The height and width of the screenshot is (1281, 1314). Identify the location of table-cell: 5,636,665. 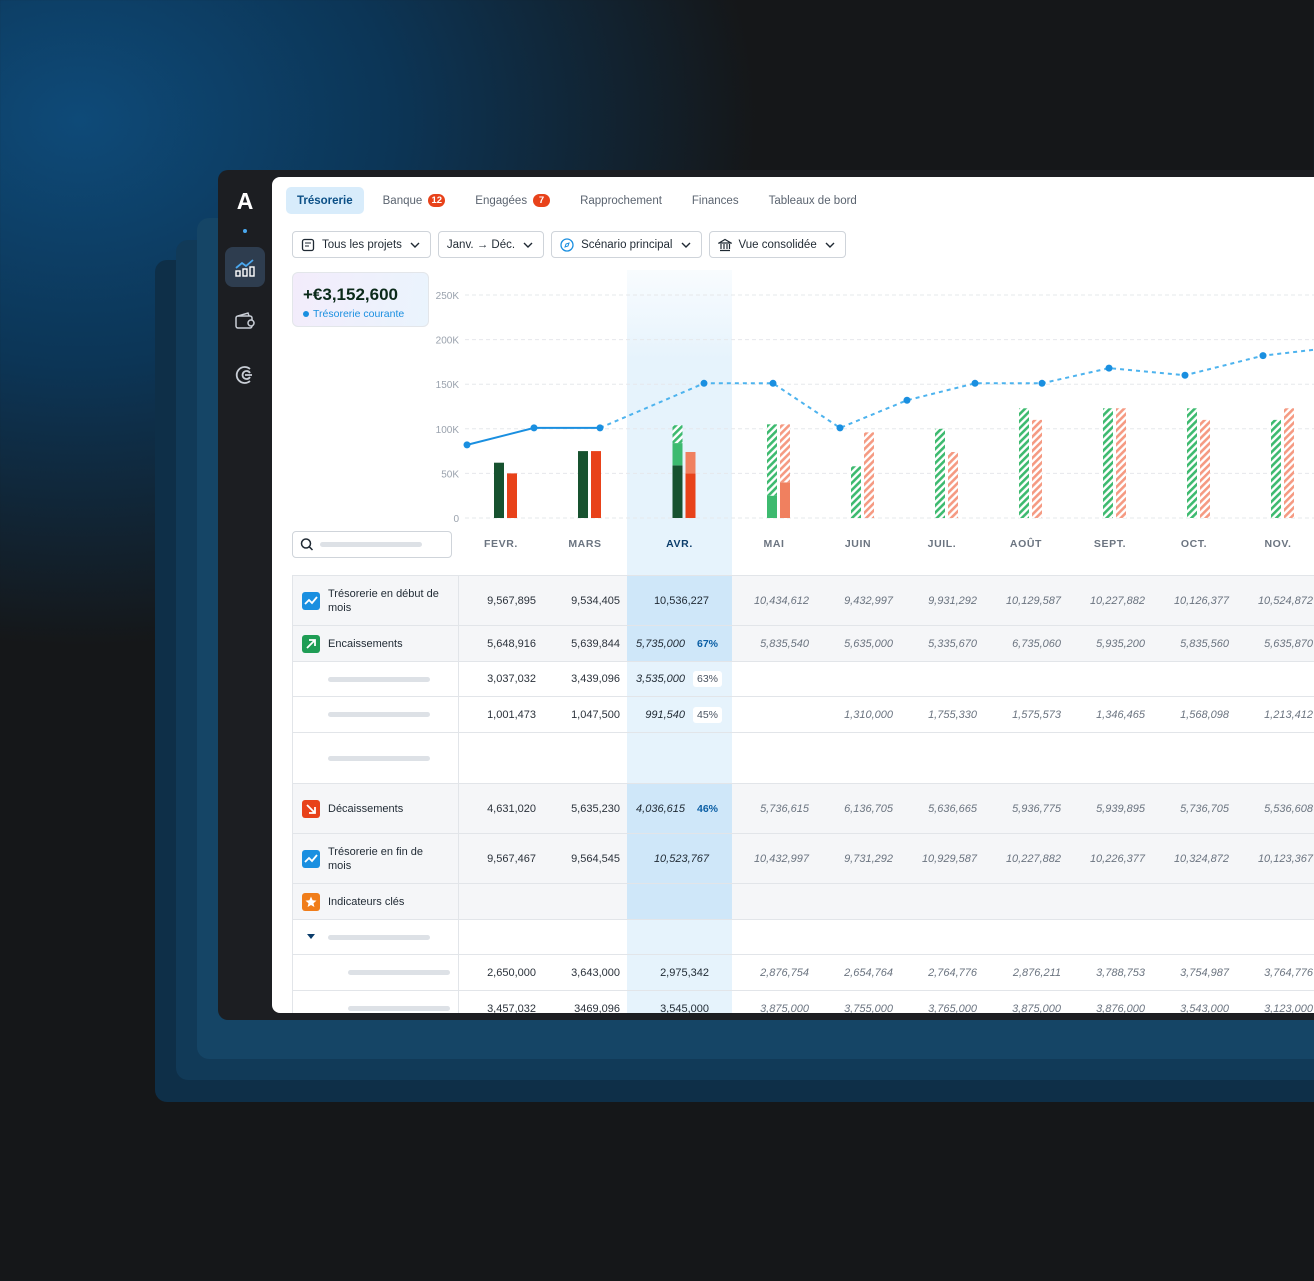
(942, 808).